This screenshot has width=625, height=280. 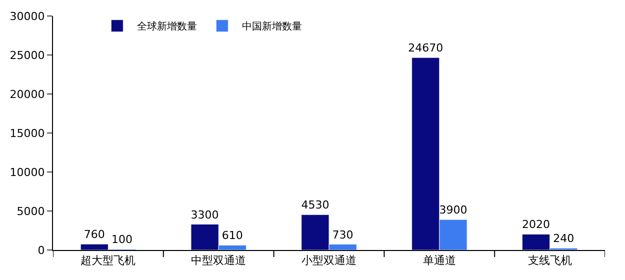 I want to click on legend-label: 全球新增数量, so click(x=167, y=26).